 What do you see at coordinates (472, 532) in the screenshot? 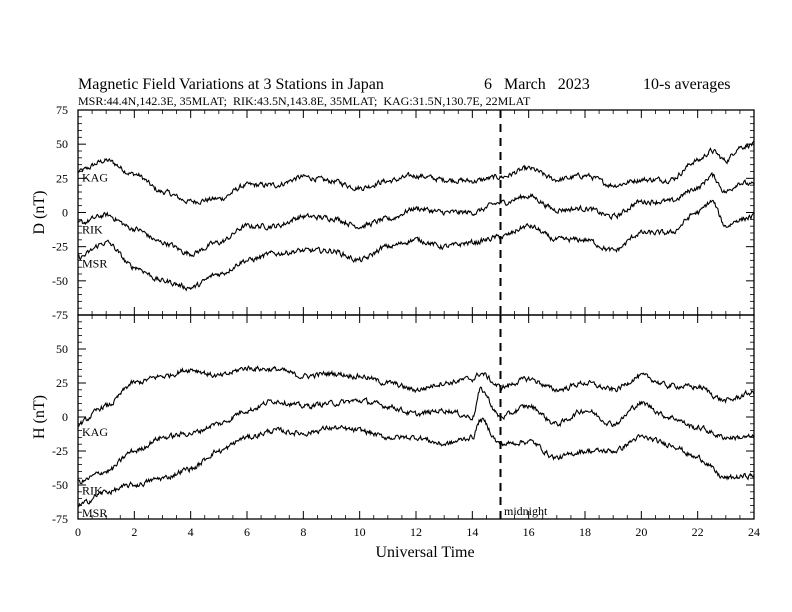
I see `x-tick-label: 14` at bounding box center [472, 532].